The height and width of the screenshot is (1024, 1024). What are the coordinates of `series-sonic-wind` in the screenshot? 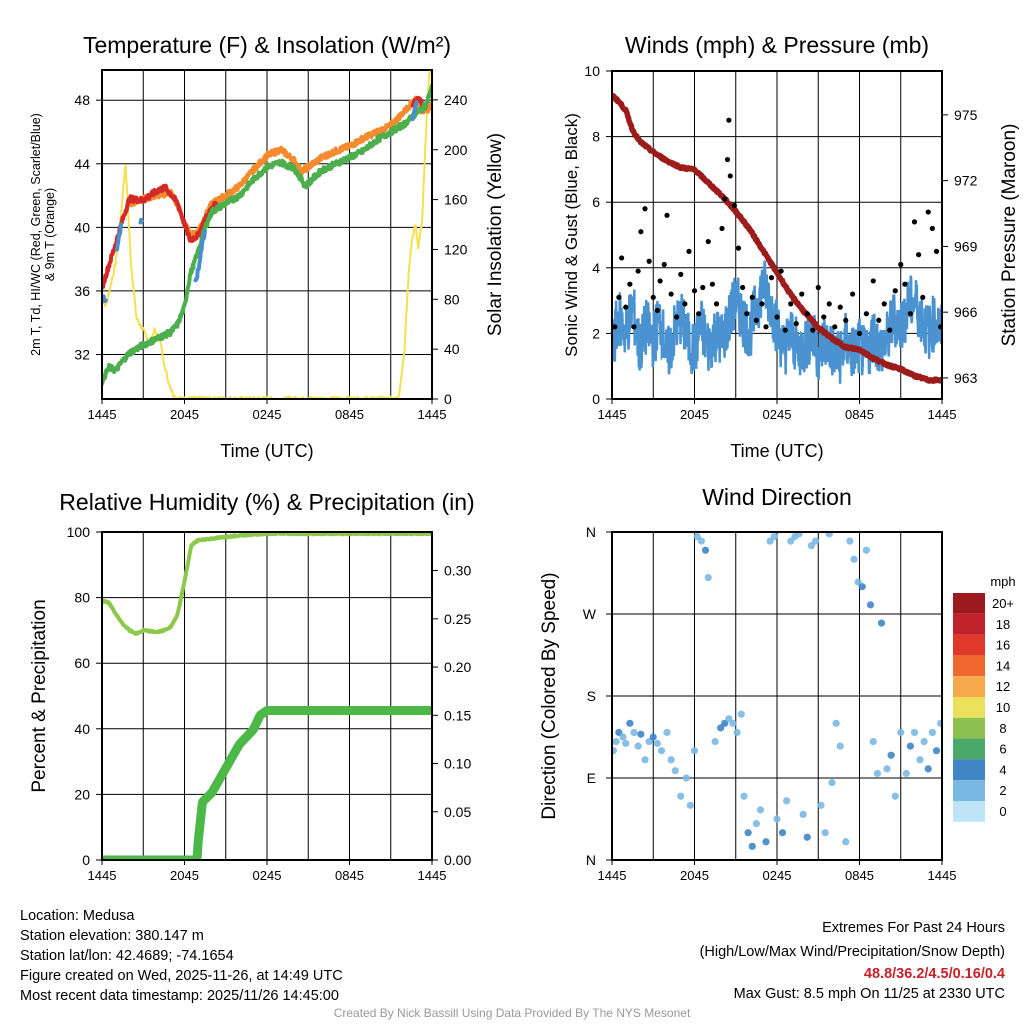 It's located at (777, 322).